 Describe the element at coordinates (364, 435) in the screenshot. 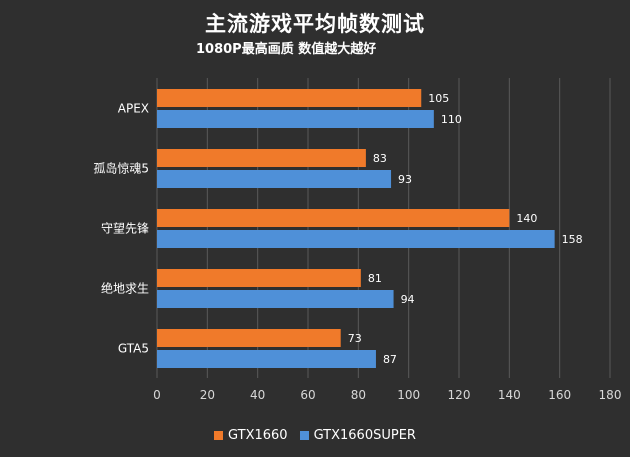

I see `legend-label-gtx1660super: GTX1660SUPER` at that location.